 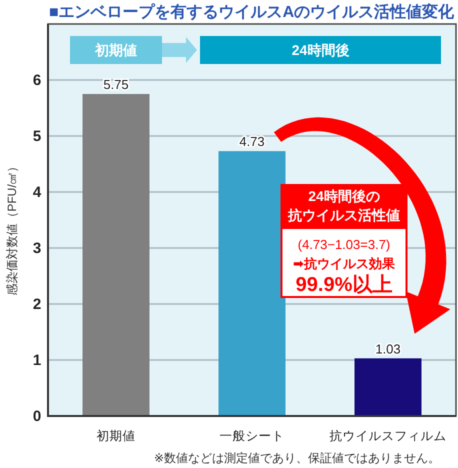 What do you see at coordinates (343, 215) in the screenshot?
I see `annotation: 抗ウイルス活性値` at bounding box center [343, 215].